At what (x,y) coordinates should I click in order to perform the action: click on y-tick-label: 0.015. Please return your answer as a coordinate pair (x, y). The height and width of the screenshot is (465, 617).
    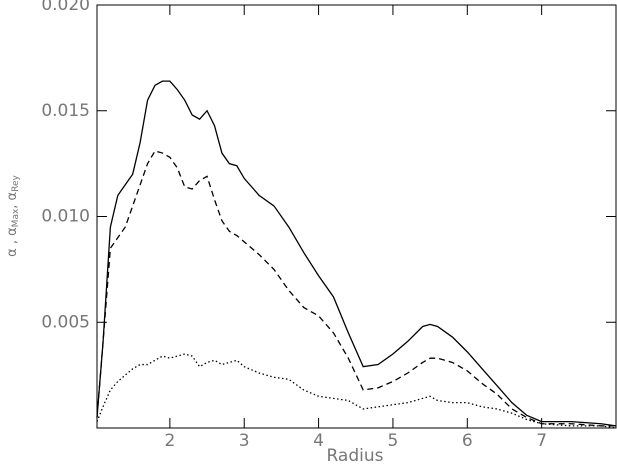
    Looking at the image, I should click on (65, 111).